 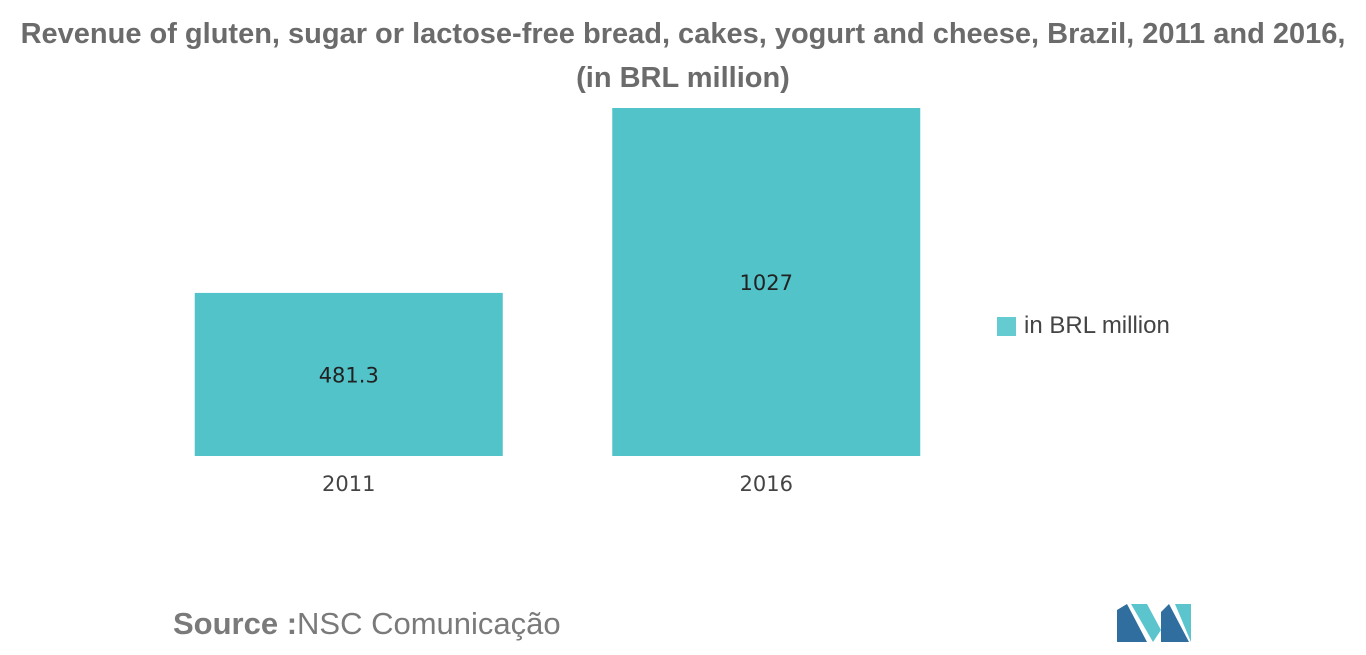 I want to click on value-label-2016: 1027, so click(x=766, y=283).